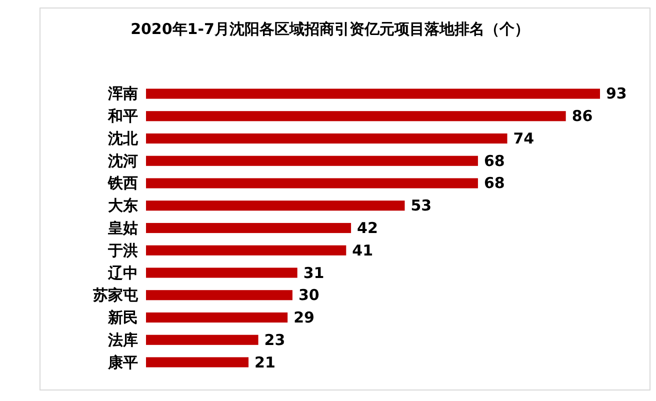 This screenshot has width=656, height=401. I want to click on y-tick-label: 和平, so click(122, 116).